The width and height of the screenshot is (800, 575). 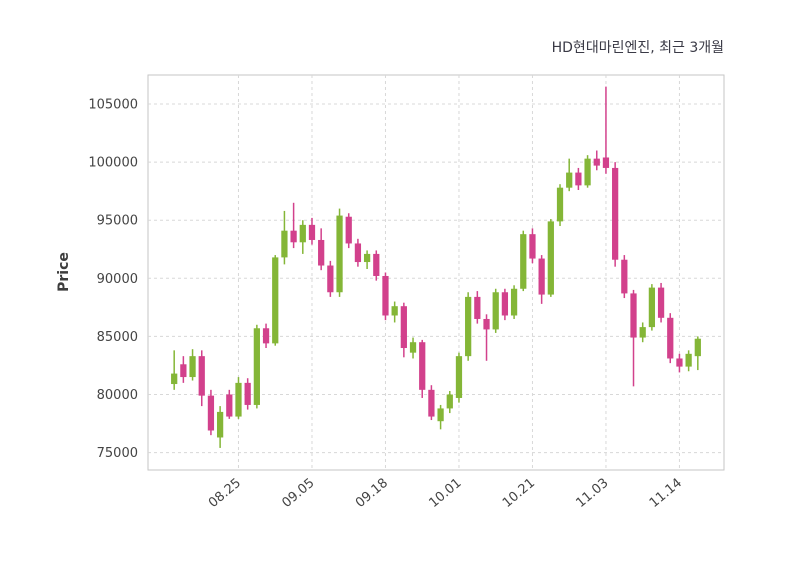 I want to click on x-tick-label: 11.03, so click(x=592, y=493).